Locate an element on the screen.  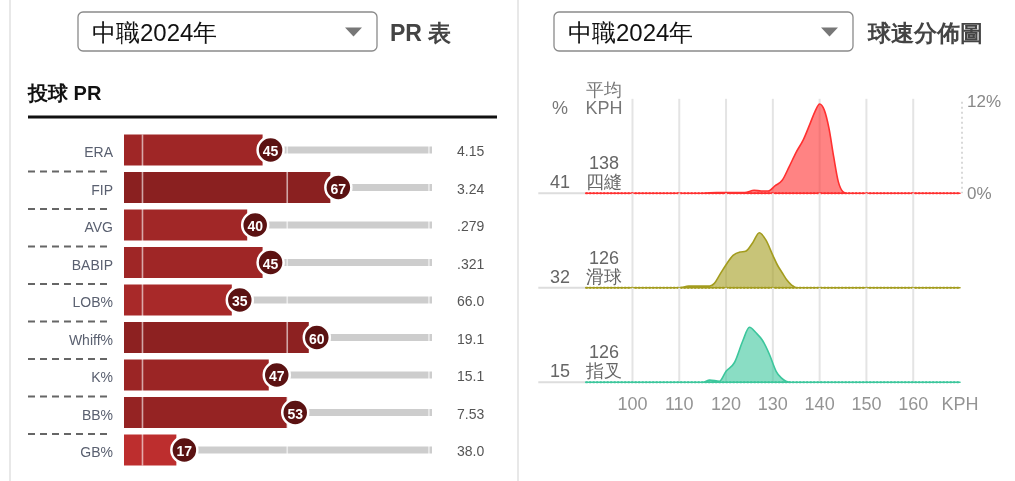
share-label: 41 is located at coordinates (560, 182).